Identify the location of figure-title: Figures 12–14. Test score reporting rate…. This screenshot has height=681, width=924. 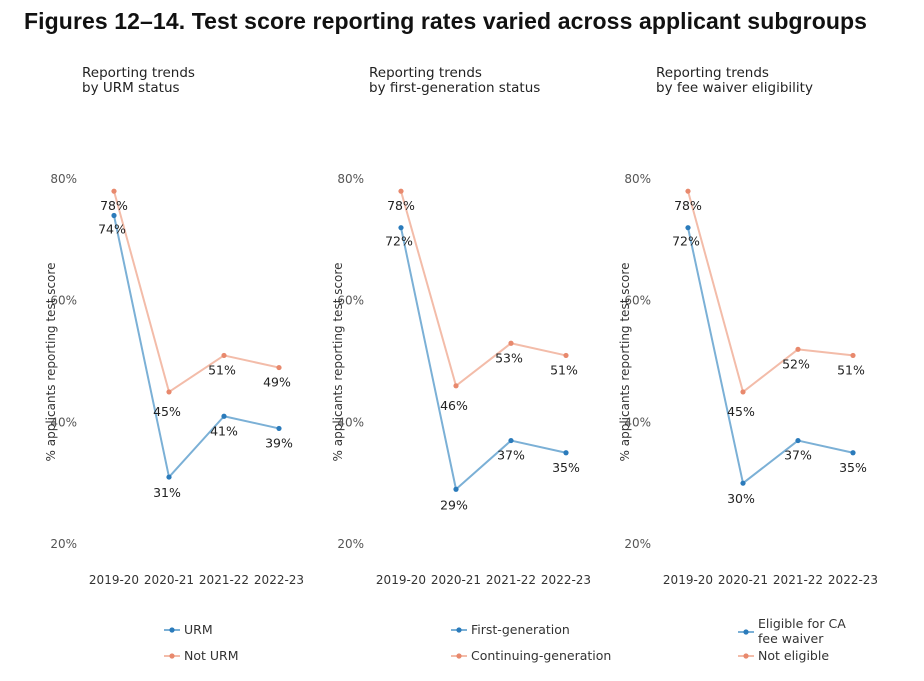
(446, 21).